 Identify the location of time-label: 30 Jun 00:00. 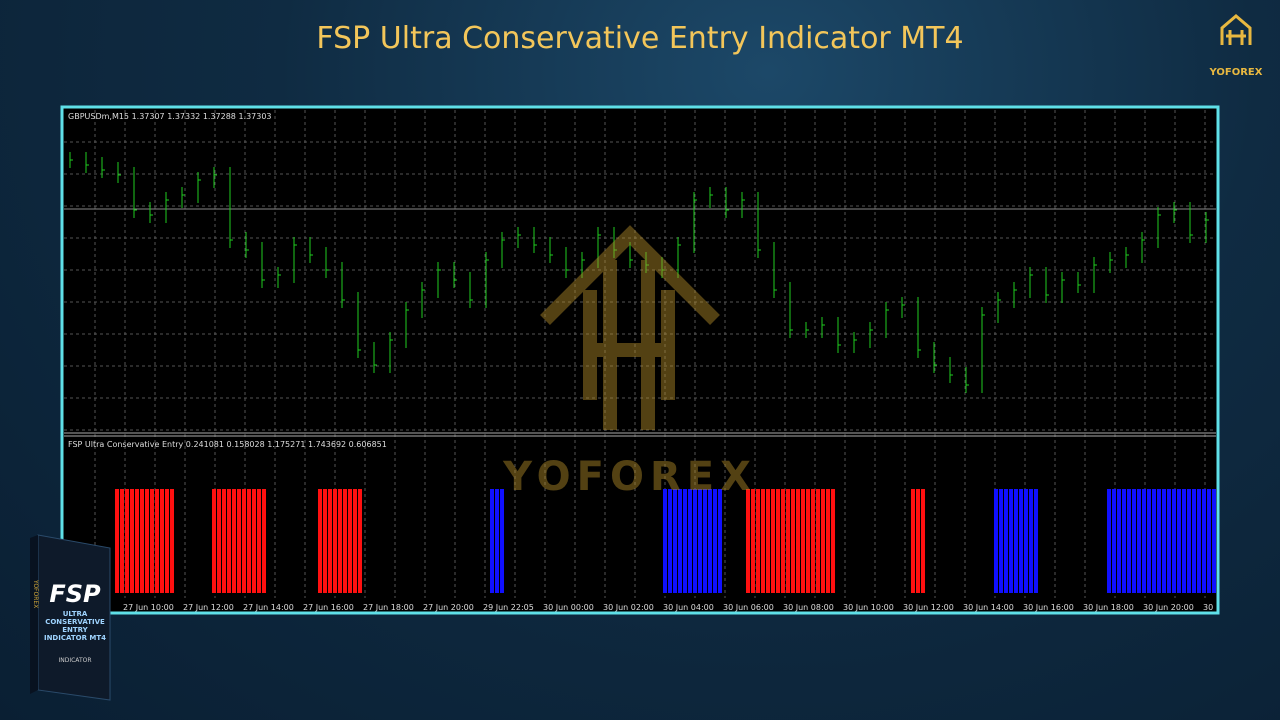
(568, 607).